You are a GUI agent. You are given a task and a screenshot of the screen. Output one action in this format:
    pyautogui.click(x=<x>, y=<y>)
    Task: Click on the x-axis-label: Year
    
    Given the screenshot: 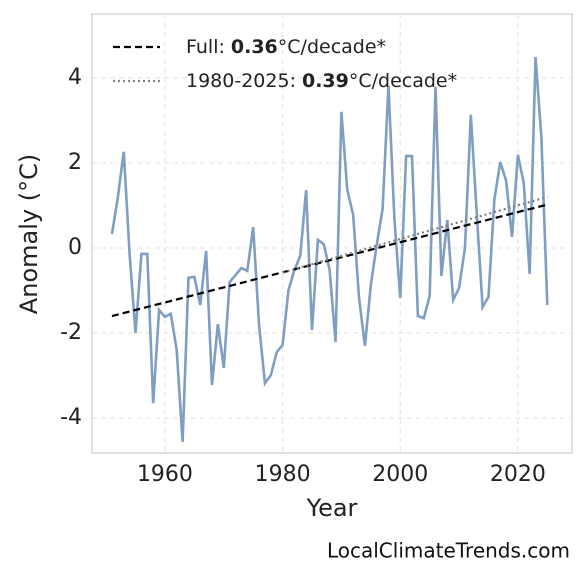 What is the action you would take?
    pyautogui.click(x=332, y=508)
    